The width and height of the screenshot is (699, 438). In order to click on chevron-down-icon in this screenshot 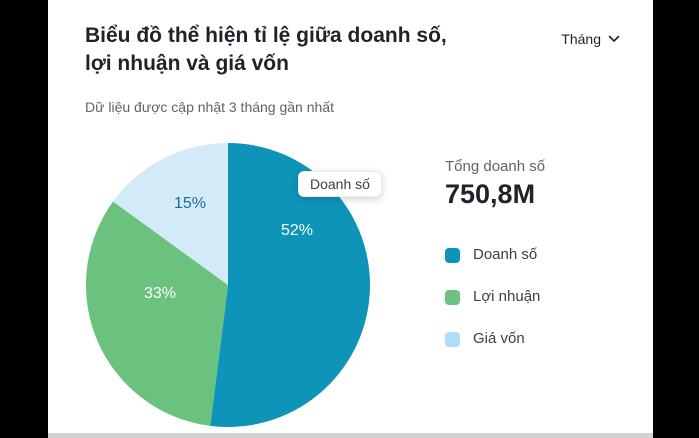, I will do `click(614, 39)`.